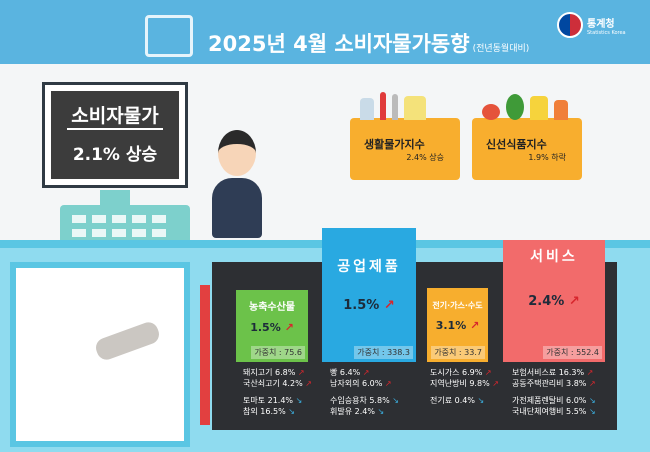  Describe the element at coordinates (273, 383) in the screenshot. I see `item-text: 국산쇠고기 4.2%` at that location.